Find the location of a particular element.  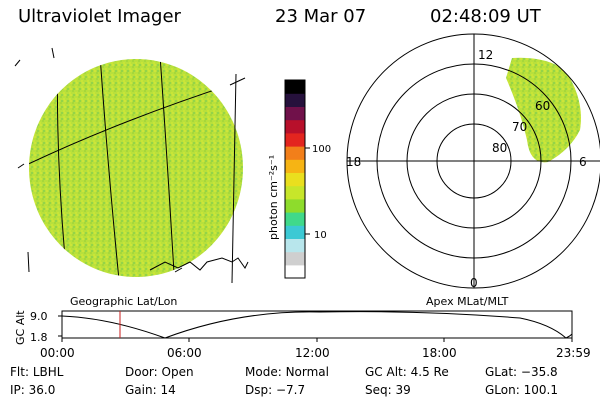

info-door: Door: Open is located at coordinates (159, 372).